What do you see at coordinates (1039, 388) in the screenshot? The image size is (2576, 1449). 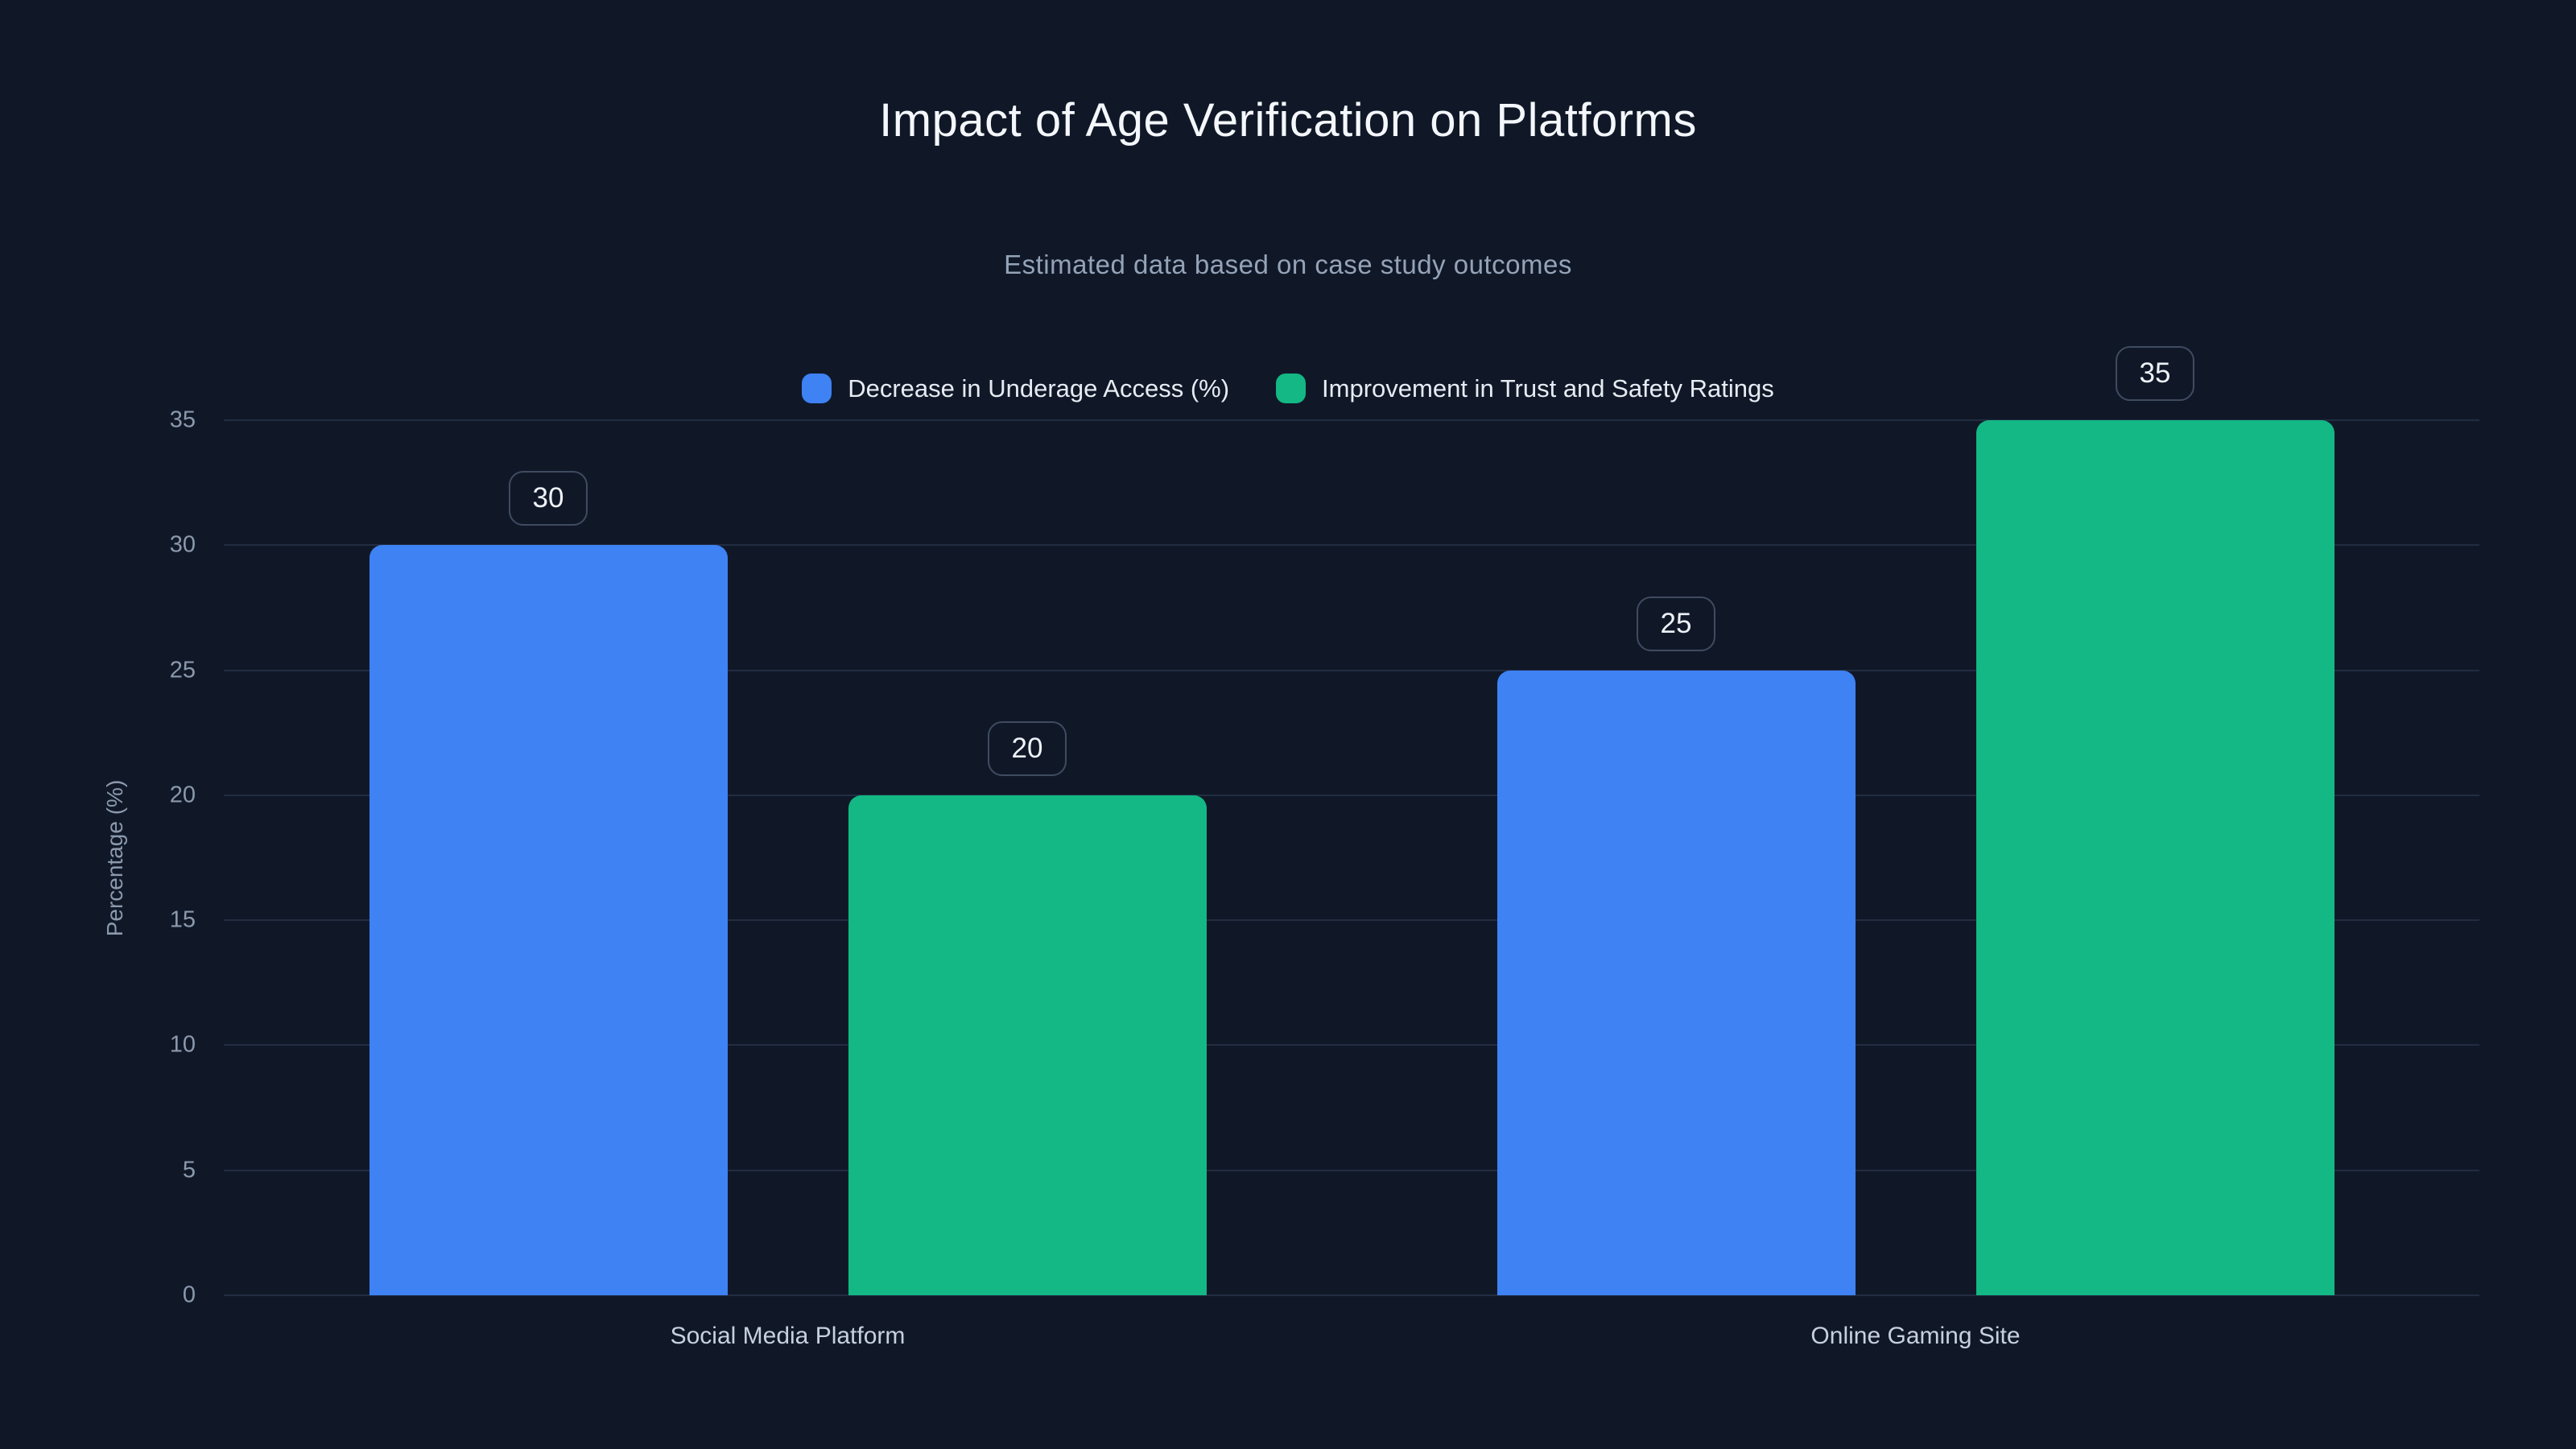 I see `legend-item-label: Decrease in Underage Access (%)` at bounding box center [1039, 388].